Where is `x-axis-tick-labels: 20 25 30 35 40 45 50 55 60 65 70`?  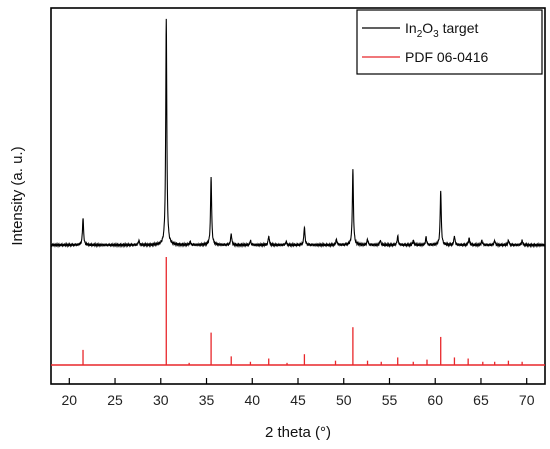 x-axis-tick-labels: 20 25 30 35 40 45 50 55 60 65 70 is located at coordinates (298, 400).